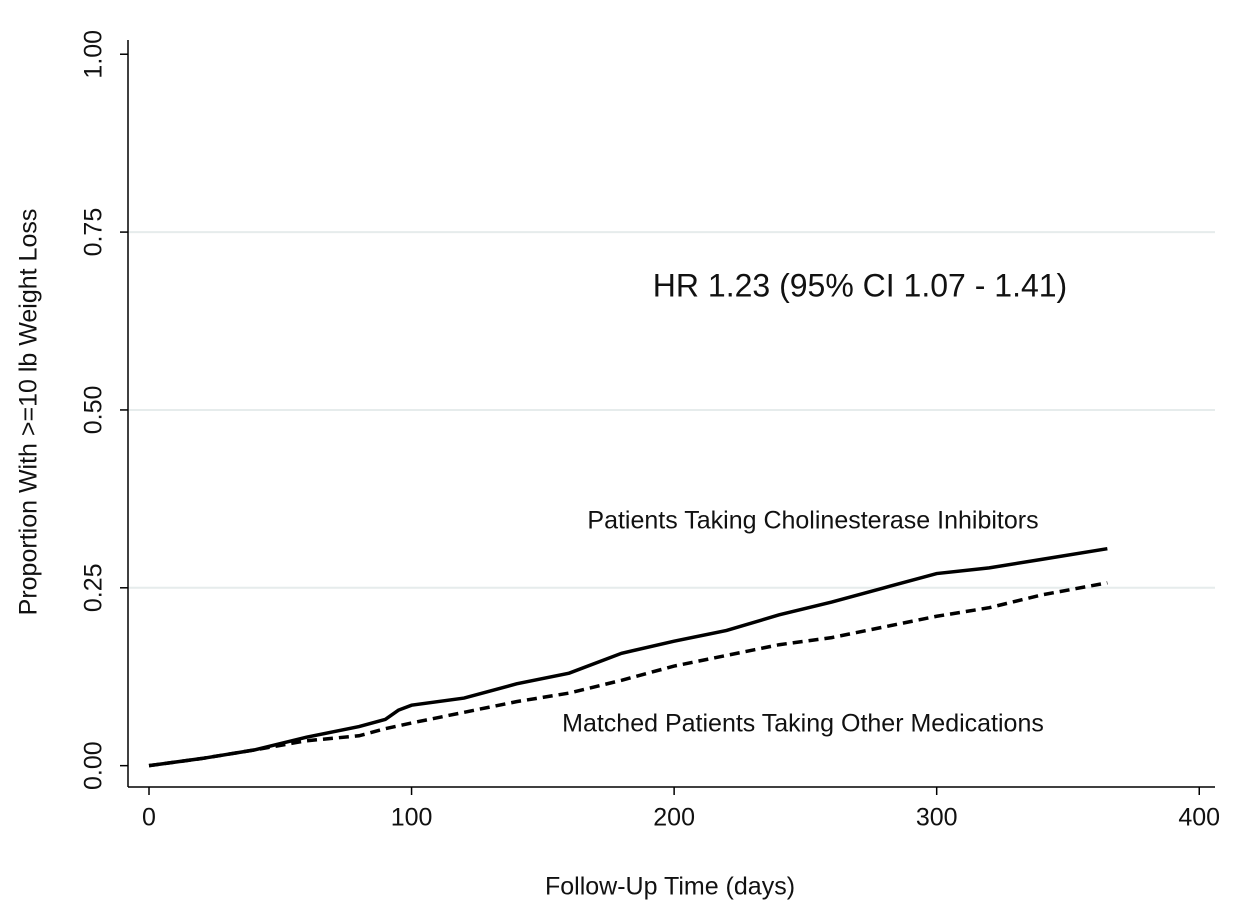 This screenshot has width=1238, height=913. What do you see at coordinates (94, 232) in the screenshot?
I see `y-tick-label: 0.75` at bounding box center [94, 232].